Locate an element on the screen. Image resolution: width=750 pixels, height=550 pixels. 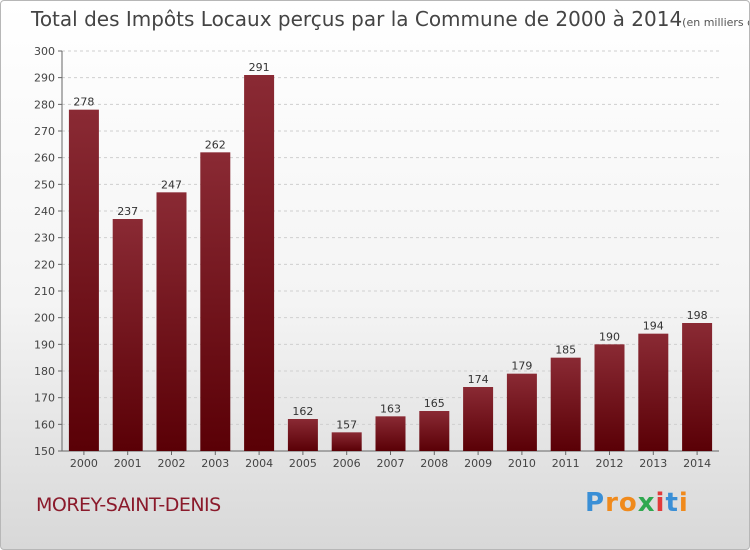
value-label: 157 is located at coordinates (346, 424).